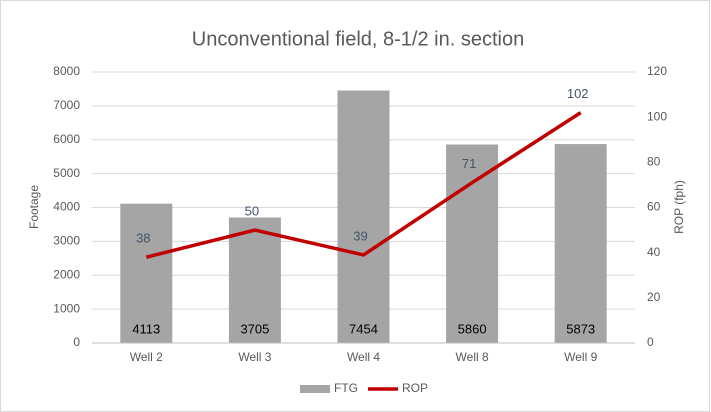 This screenshot has width=711, height=412. What do you see at coordinates (66, 207) in the screenshot?
I see `y-tick-label: 4000` at bounding box center [66, 207].